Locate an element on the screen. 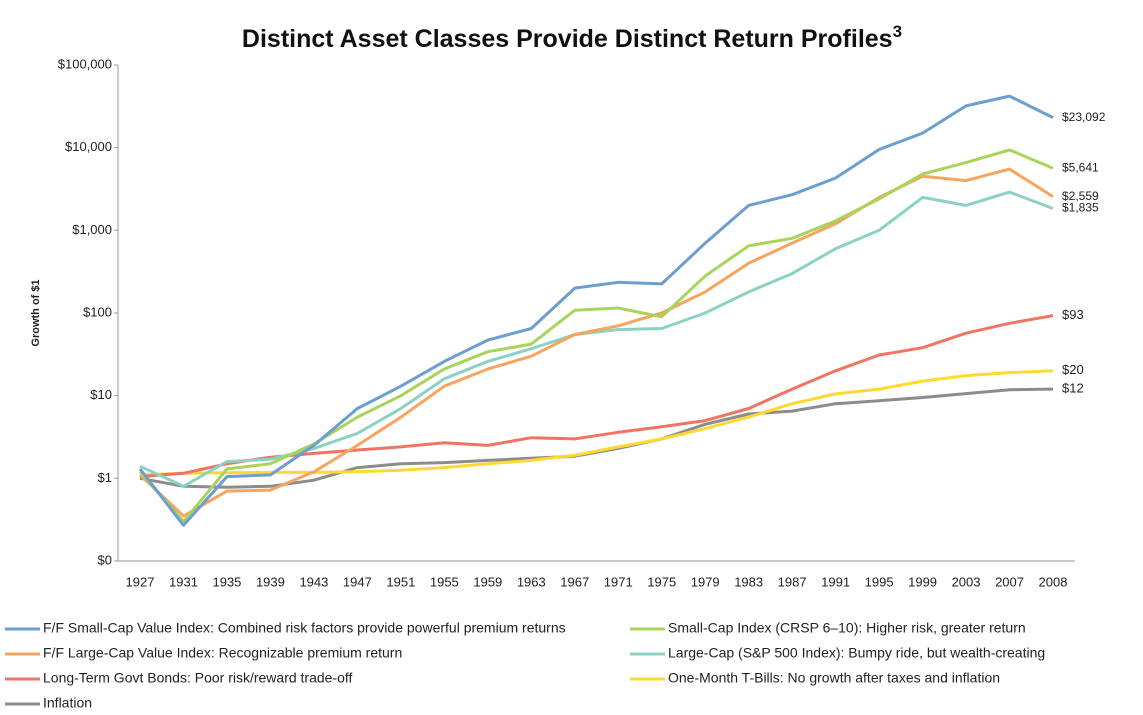  x-tick-label: 1999 is located at coordinates (922, 581).